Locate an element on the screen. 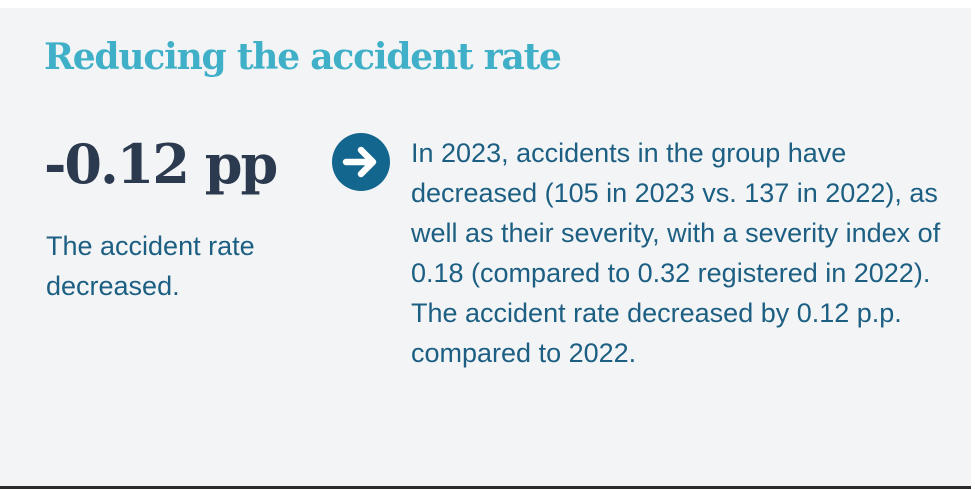  stat-value: -0.12 pp is located at coordinates (161, 164).